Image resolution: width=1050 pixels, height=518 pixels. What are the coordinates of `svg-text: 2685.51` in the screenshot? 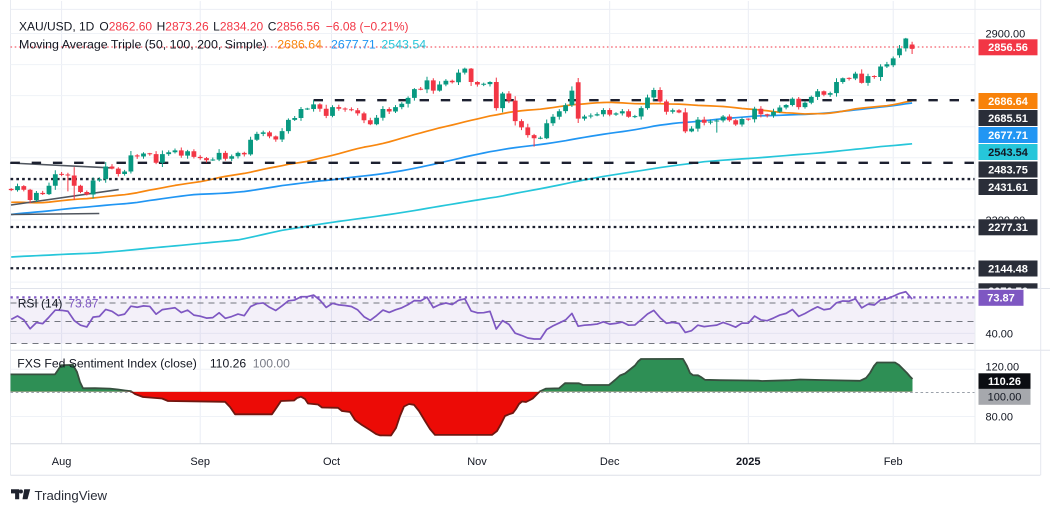 It's located at (1008, 119).